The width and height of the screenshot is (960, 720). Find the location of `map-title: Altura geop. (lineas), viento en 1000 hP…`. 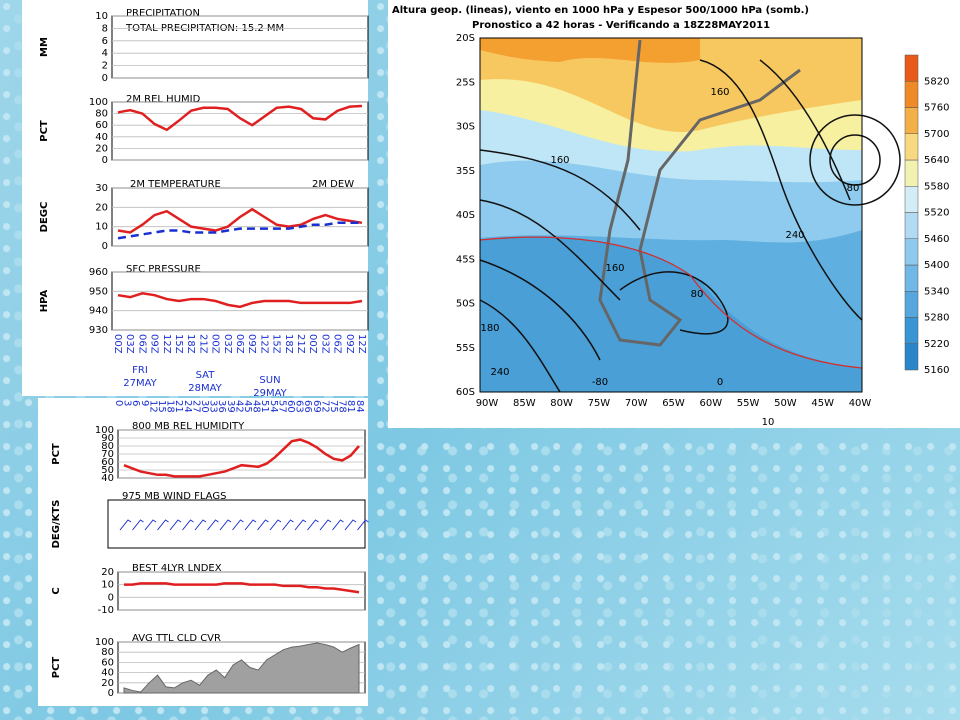

map-title: Altura geop. (lineas), viento en 1000 hP… is located at coordinates (600, 10).